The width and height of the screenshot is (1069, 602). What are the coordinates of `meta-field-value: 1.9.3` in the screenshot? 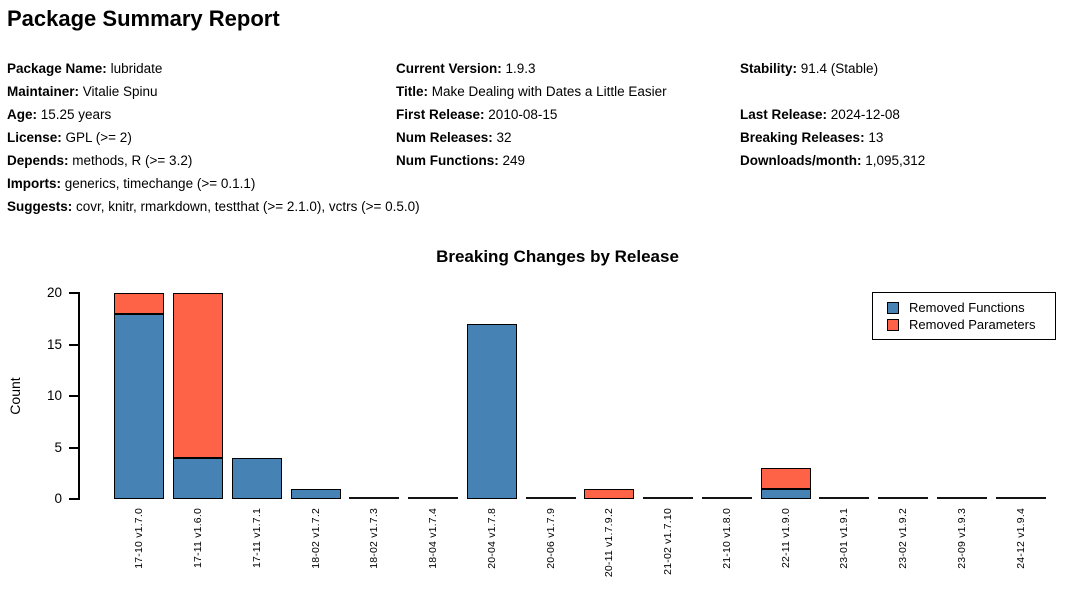 It's located at (518, 68).